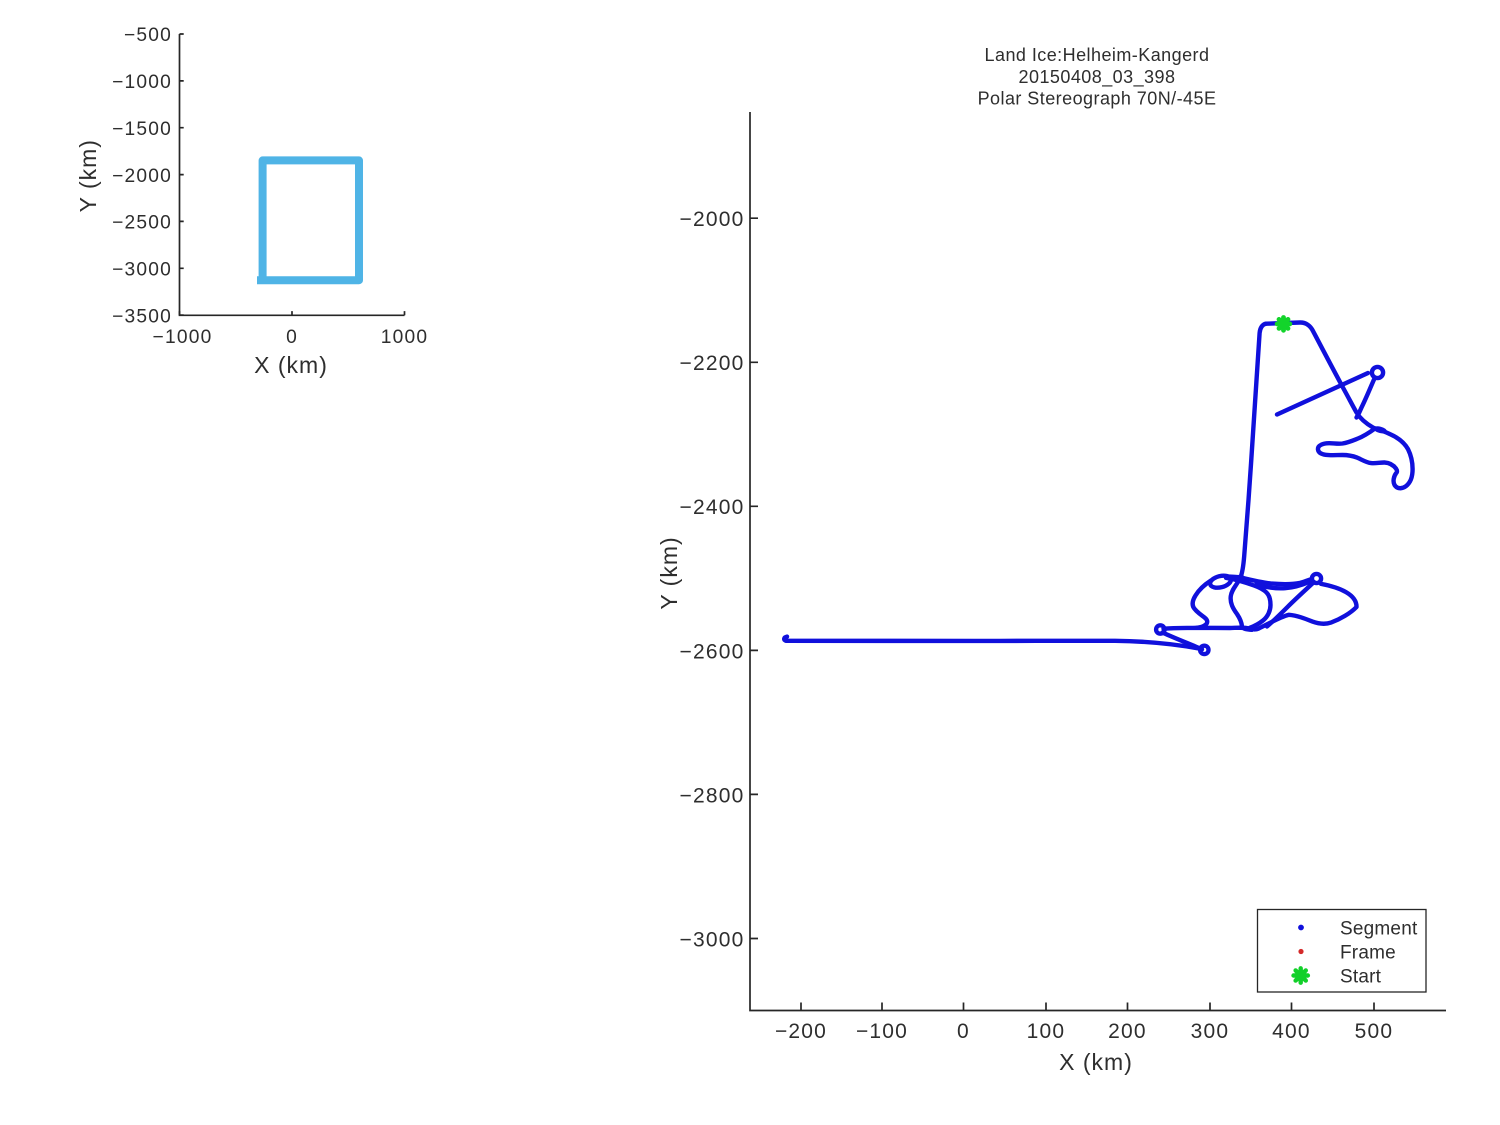  Describe the element at coordinates (148, 35) in the screenshot. I see `svg-text: −500` at that location.